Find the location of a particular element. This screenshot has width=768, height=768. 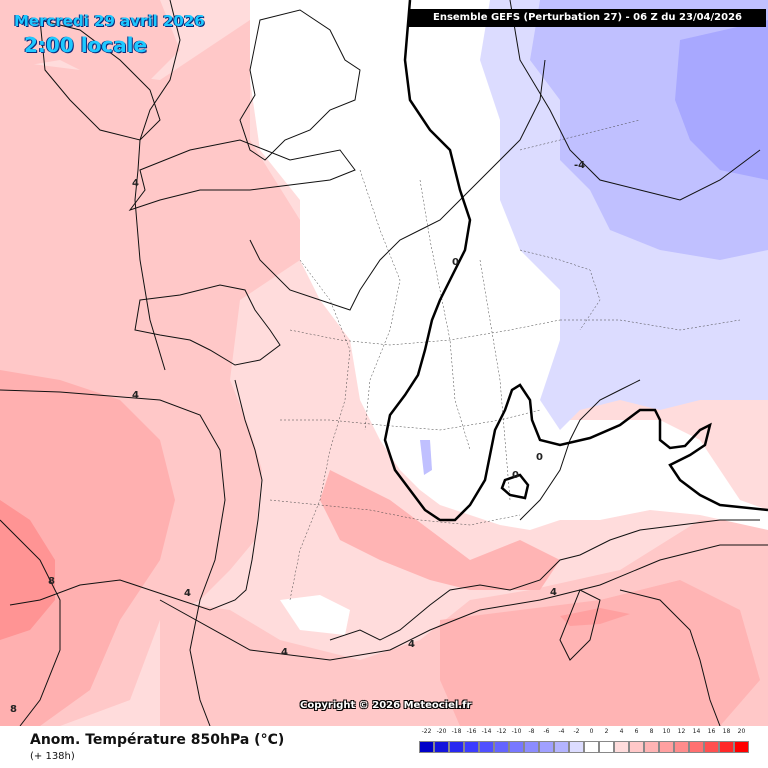

colorbar-tick-label: -8 is located at coordinates (531, 731).